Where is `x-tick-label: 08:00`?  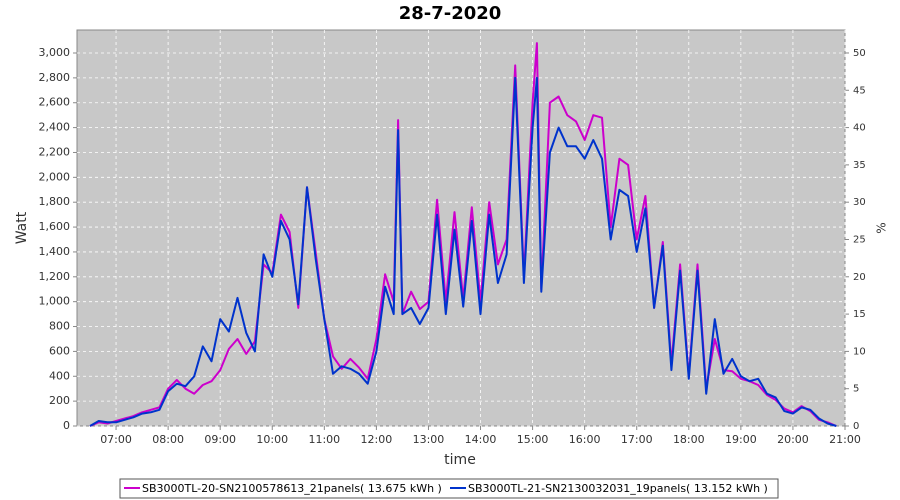 x-tick-label: 08:00 is located at coordinates (168, 439).